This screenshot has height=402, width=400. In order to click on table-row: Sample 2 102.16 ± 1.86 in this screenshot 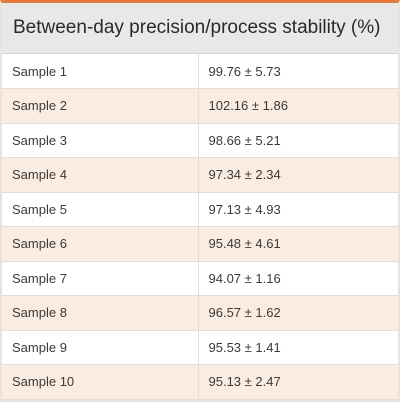, I will do `click(200, 106)`.